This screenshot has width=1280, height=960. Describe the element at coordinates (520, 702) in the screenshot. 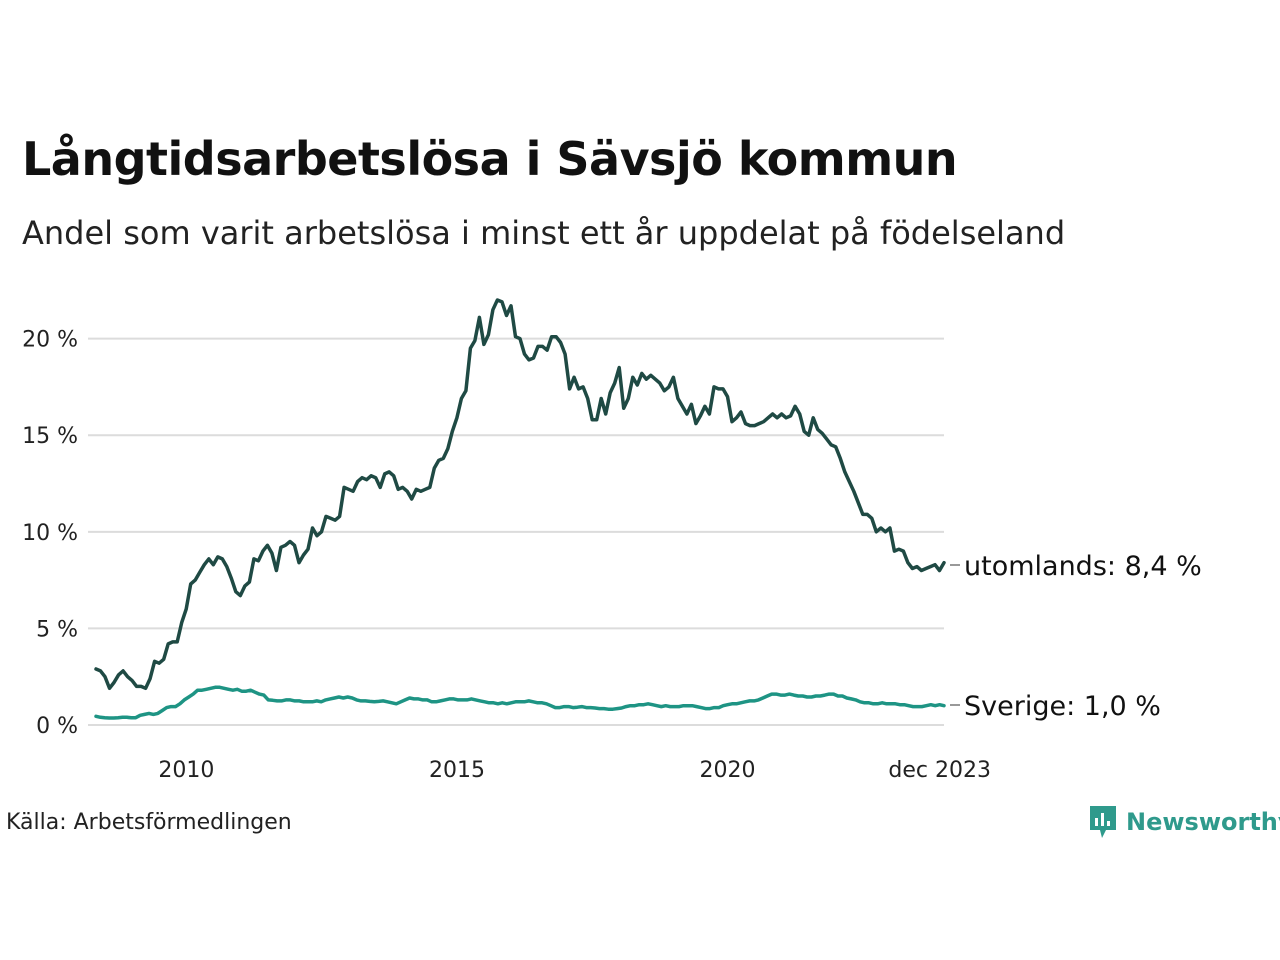

I see `series-line-Sverige` at that location.